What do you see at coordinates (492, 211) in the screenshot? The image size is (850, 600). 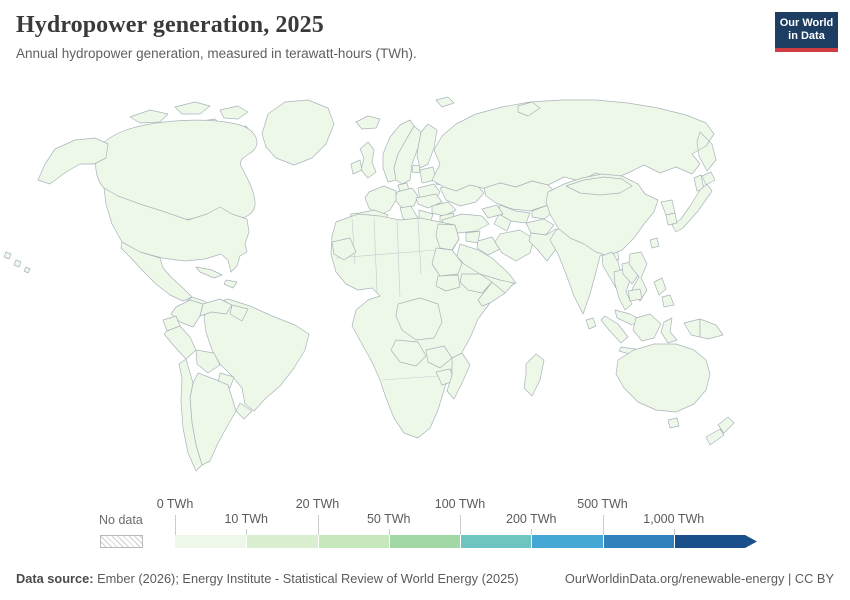 I see `country-caucasus` at bounding box center [492, 211].